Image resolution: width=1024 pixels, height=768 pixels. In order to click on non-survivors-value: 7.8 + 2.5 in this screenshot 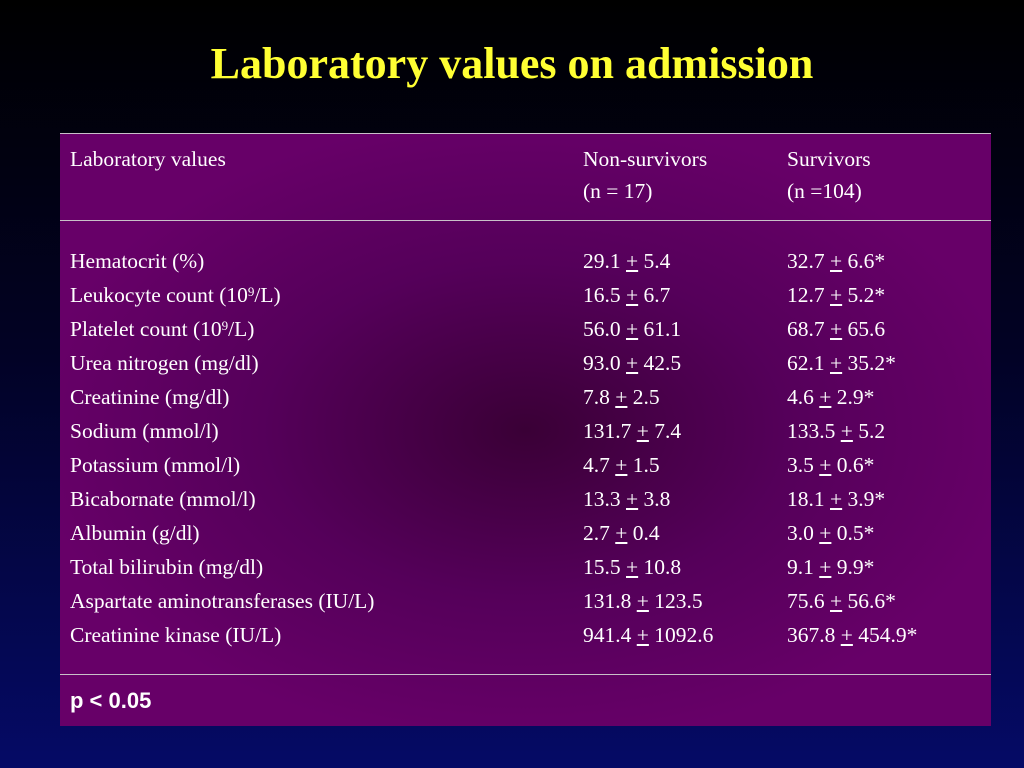, I will do `click(683, 397)`.